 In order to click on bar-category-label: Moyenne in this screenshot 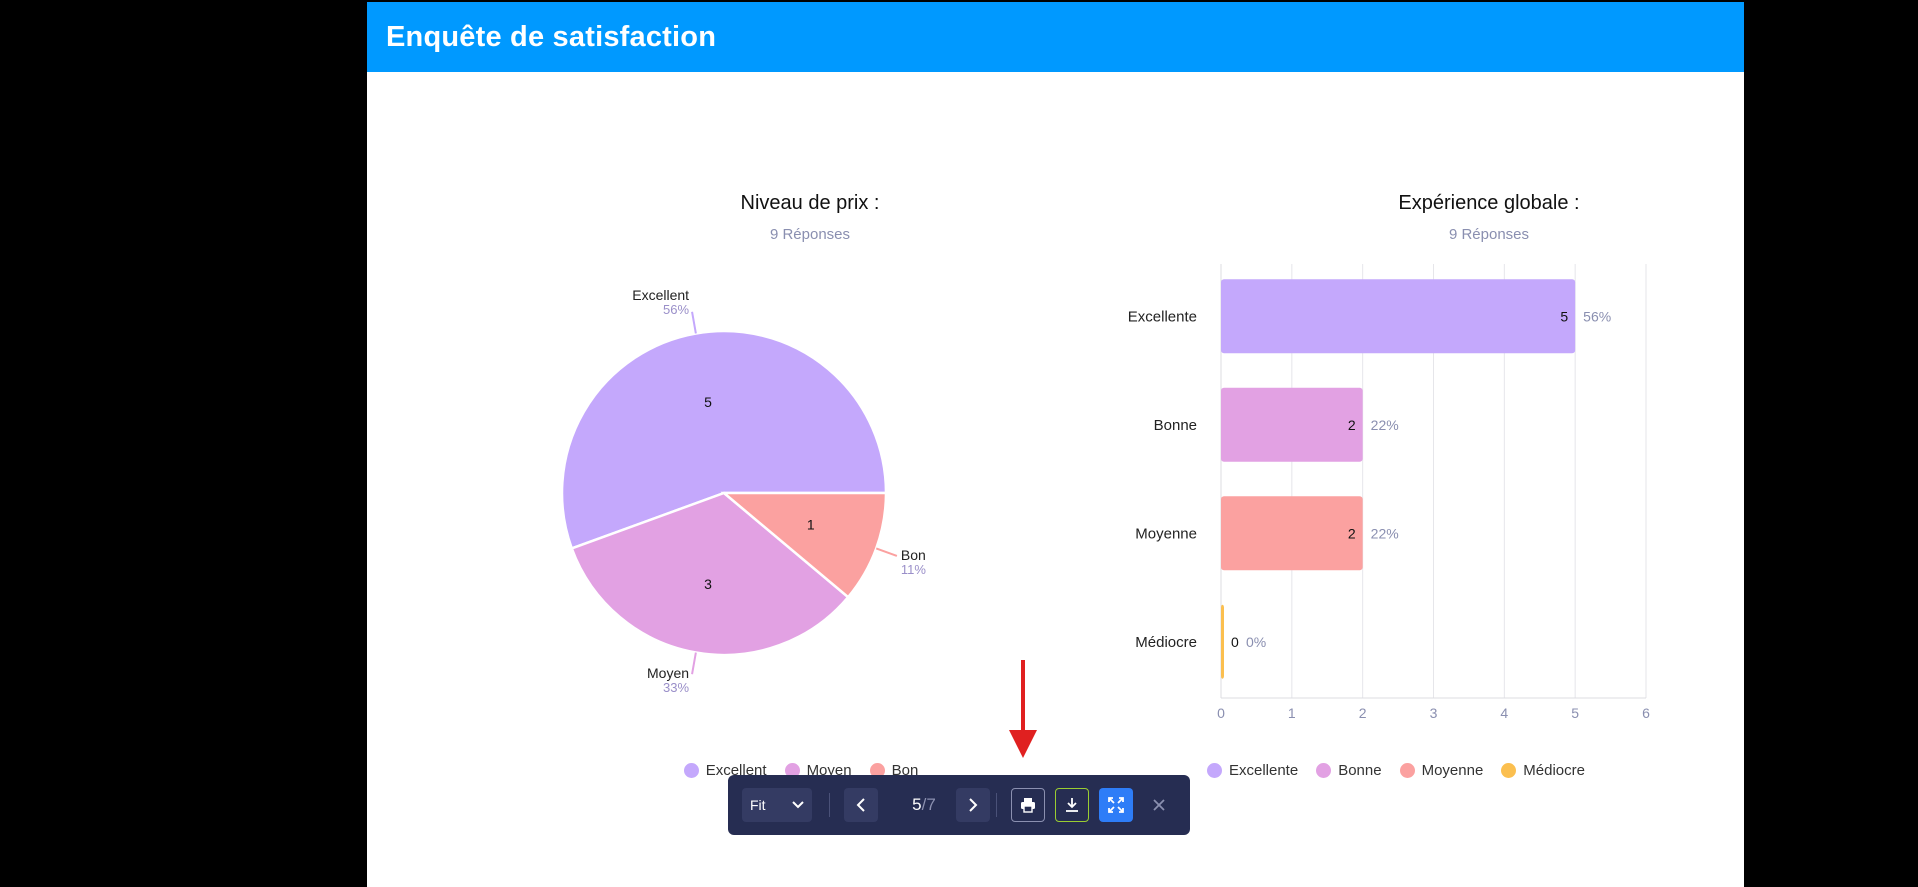, I will do `click(1166, 533)`.